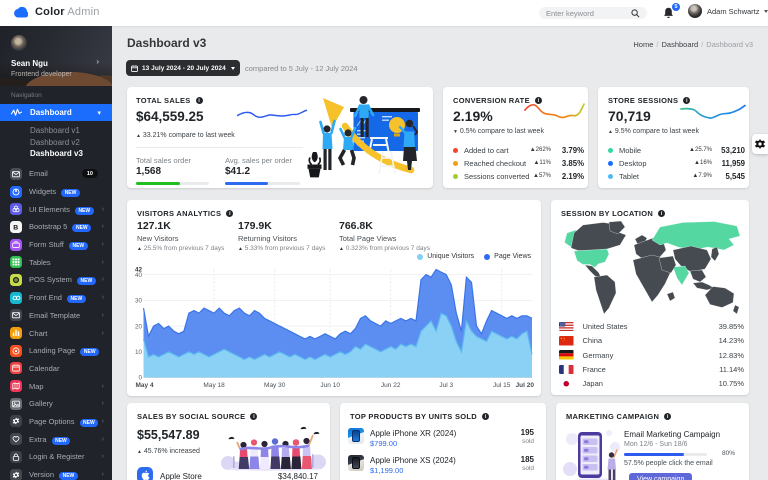 Image resolution: width=768 pixels, height=480 pixels. Describe the element at coordinates (138, 301) in the screenshot. I see `svg-text: 30` at that location.